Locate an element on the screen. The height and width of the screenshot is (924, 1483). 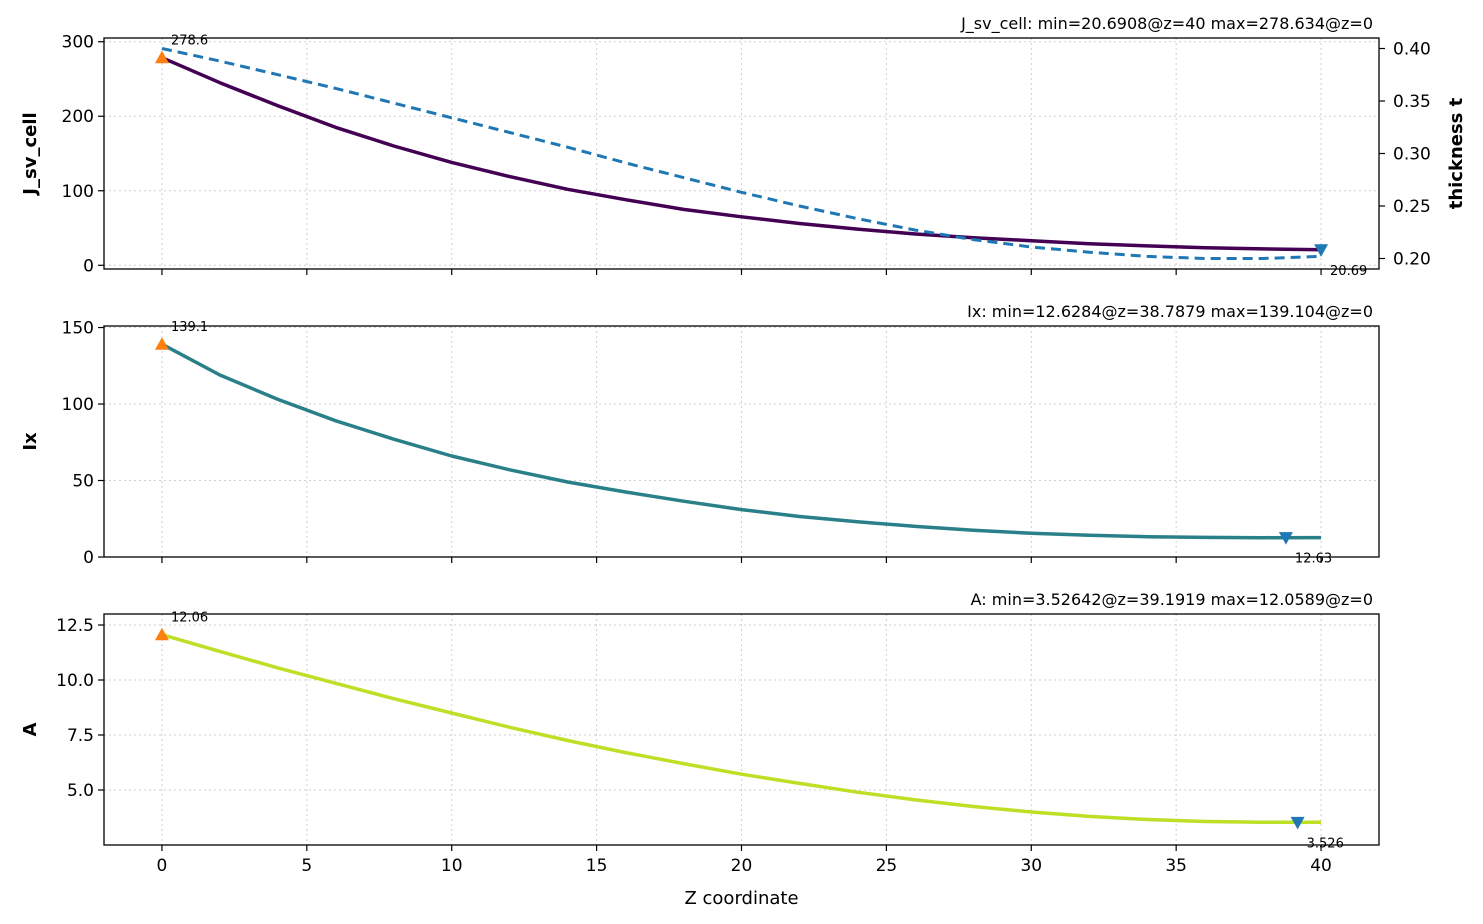
y-tick-label: 7.5 is located at coordinates (80, 736).